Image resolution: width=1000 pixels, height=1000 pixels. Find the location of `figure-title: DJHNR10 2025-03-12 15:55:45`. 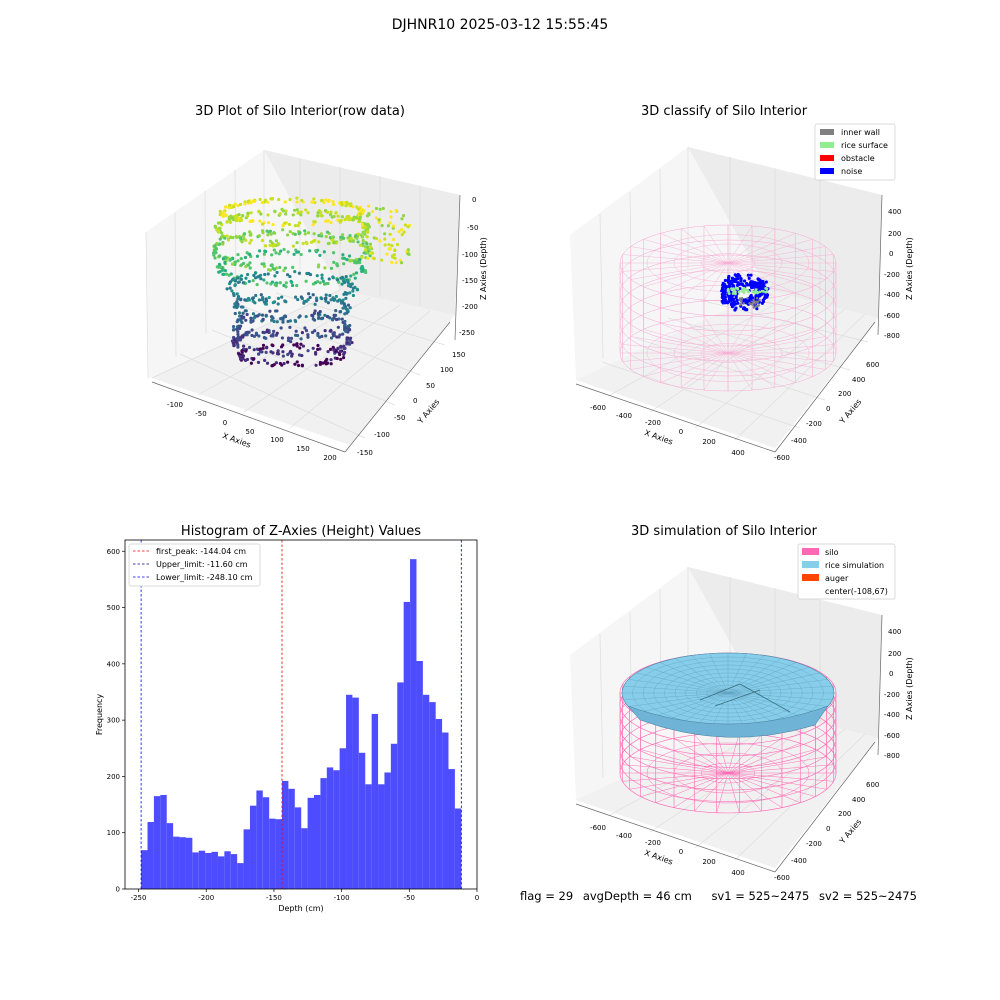

figure-title: DJHNR10 2025-03-12 15:55:45 is located at coordinates (500, 25).